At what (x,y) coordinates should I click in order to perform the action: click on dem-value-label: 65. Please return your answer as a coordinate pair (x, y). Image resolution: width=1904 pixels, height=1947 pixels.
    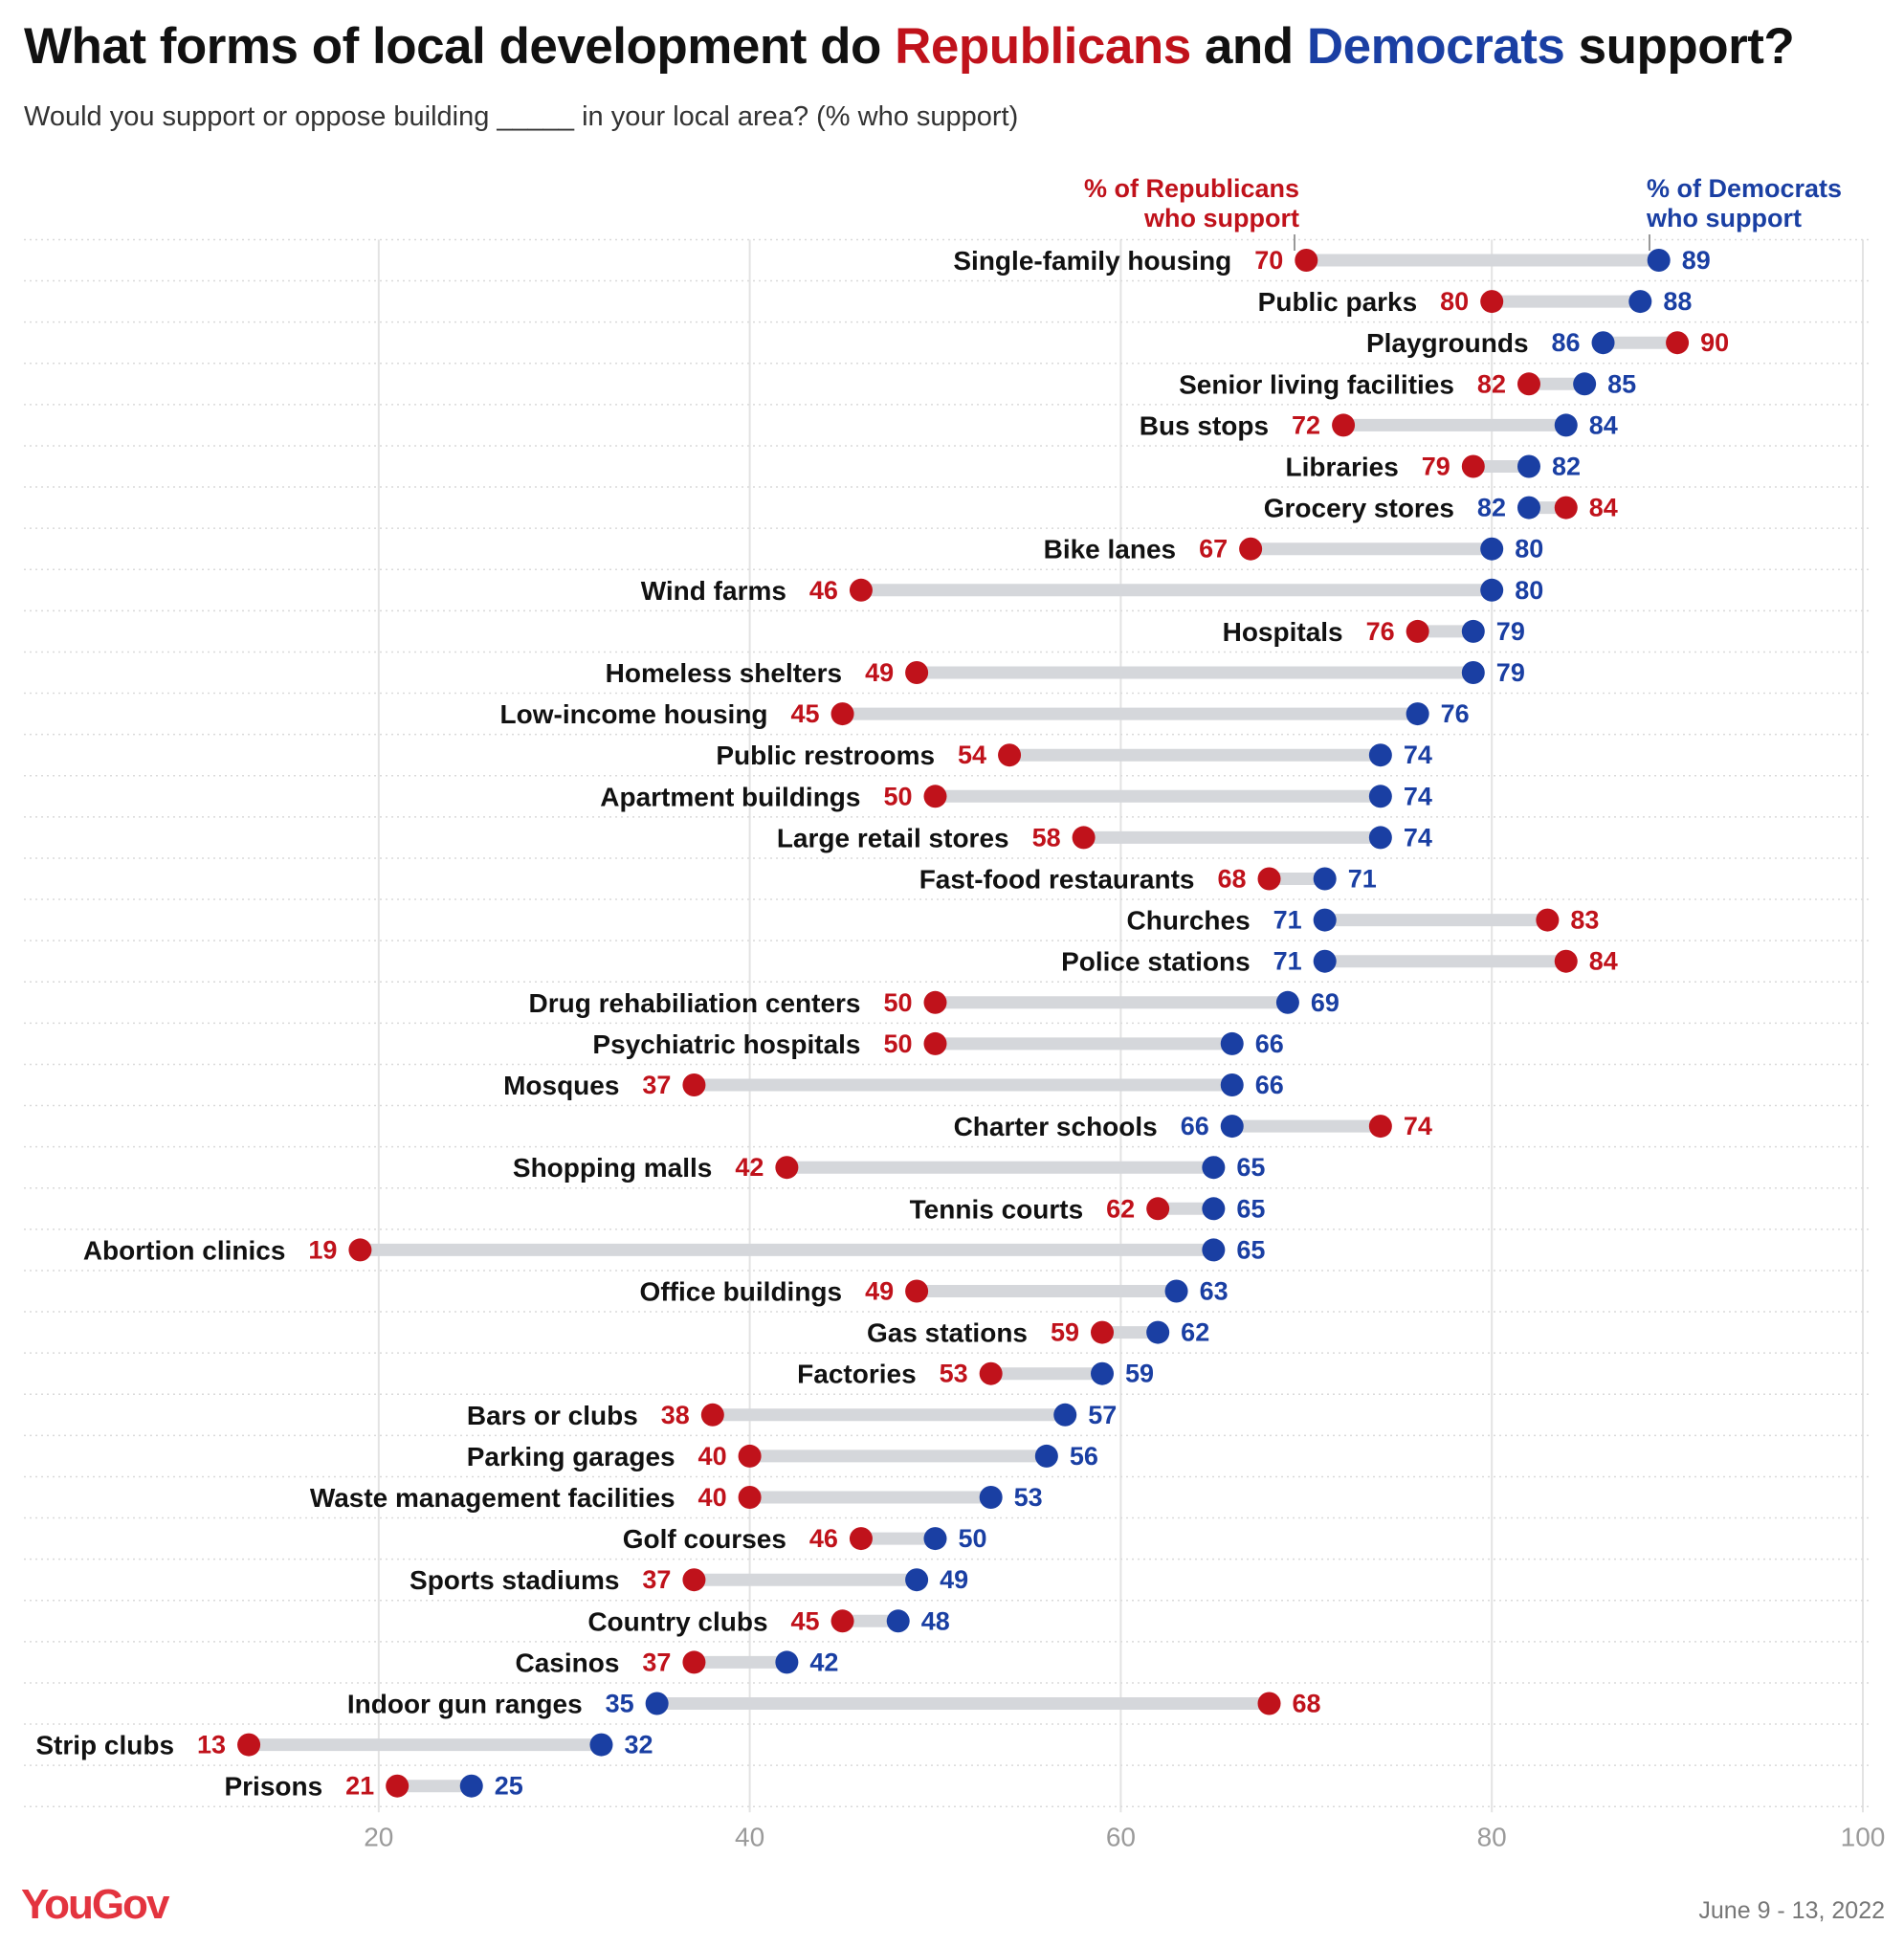
    Looking at the image, I should click on (1250, 1249).